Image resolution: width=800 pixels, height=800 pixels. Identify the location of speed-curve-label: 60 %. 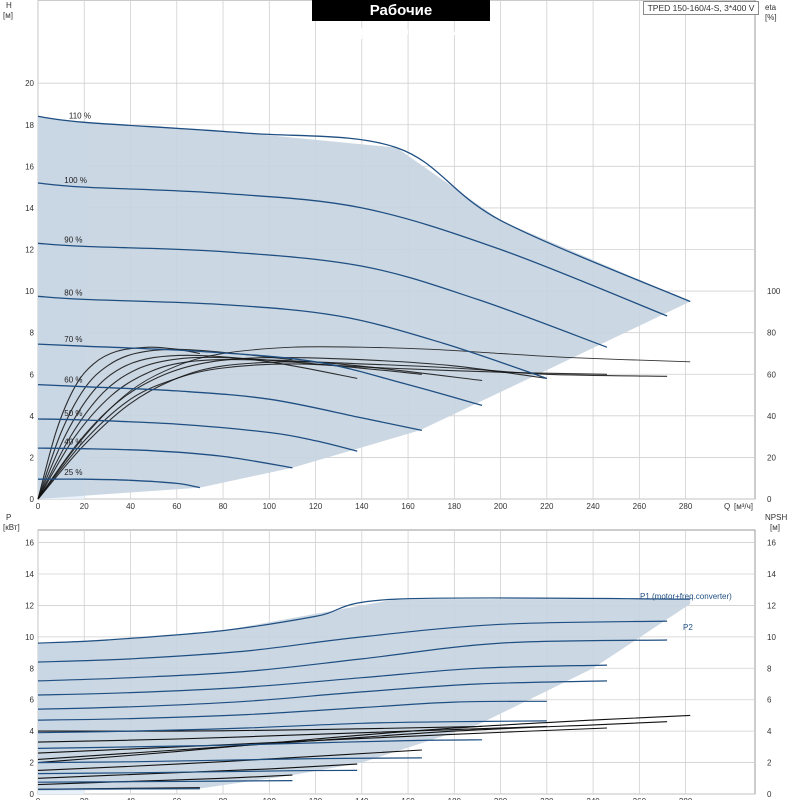
(73, 380).